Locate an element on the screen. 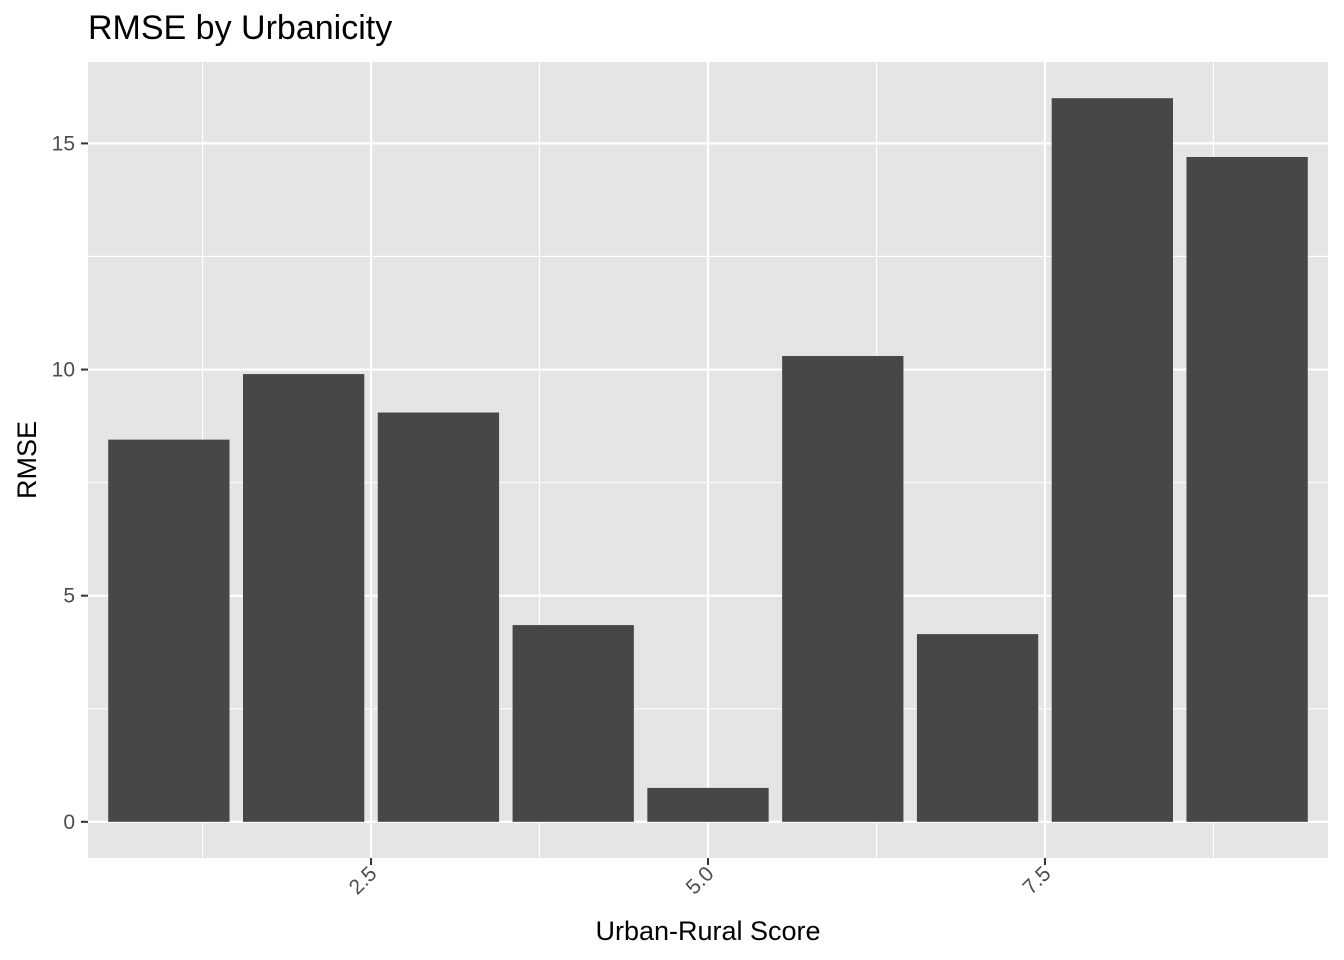 The image size is (1344, 960). chart-title: RMSE by Urbanicity is located at coordinates (240, 28).